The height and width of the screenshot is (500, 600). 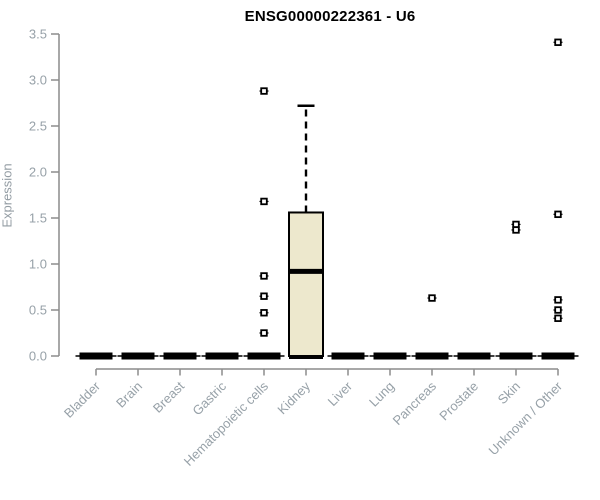 What do you see at coordinates (38, 264) in the screenshot?
I see `y-tick-label: 1.0` at bounding box center [38, 264].